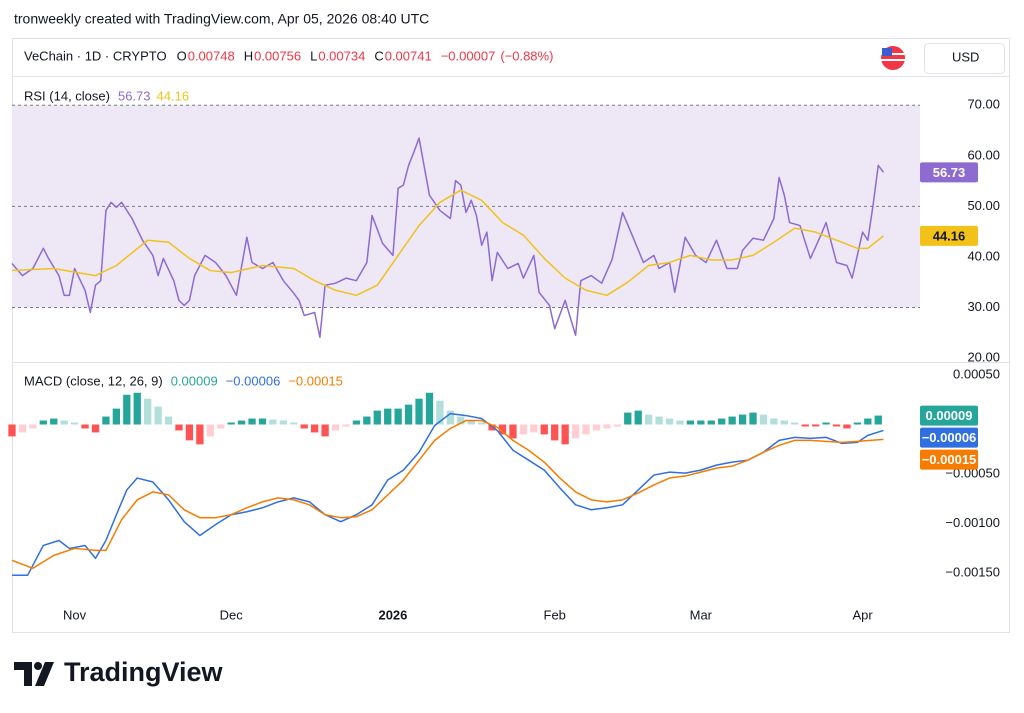 The height and width of the screenshot is (713, 1024). Describe the element at coordinates (972, 572) in the screenshot. I see `y-tick-label: −0.00150` at that location.